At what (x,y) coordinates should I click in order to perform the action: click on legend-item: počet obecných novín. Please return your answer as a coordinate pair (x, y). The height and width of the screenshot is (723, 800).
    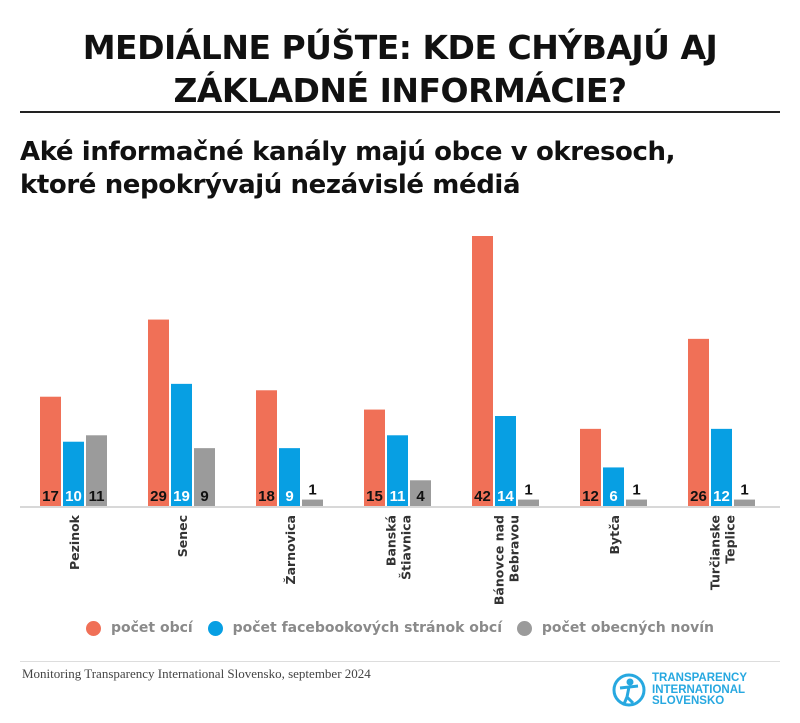
    Looking at the image, I should click on (615, 628).